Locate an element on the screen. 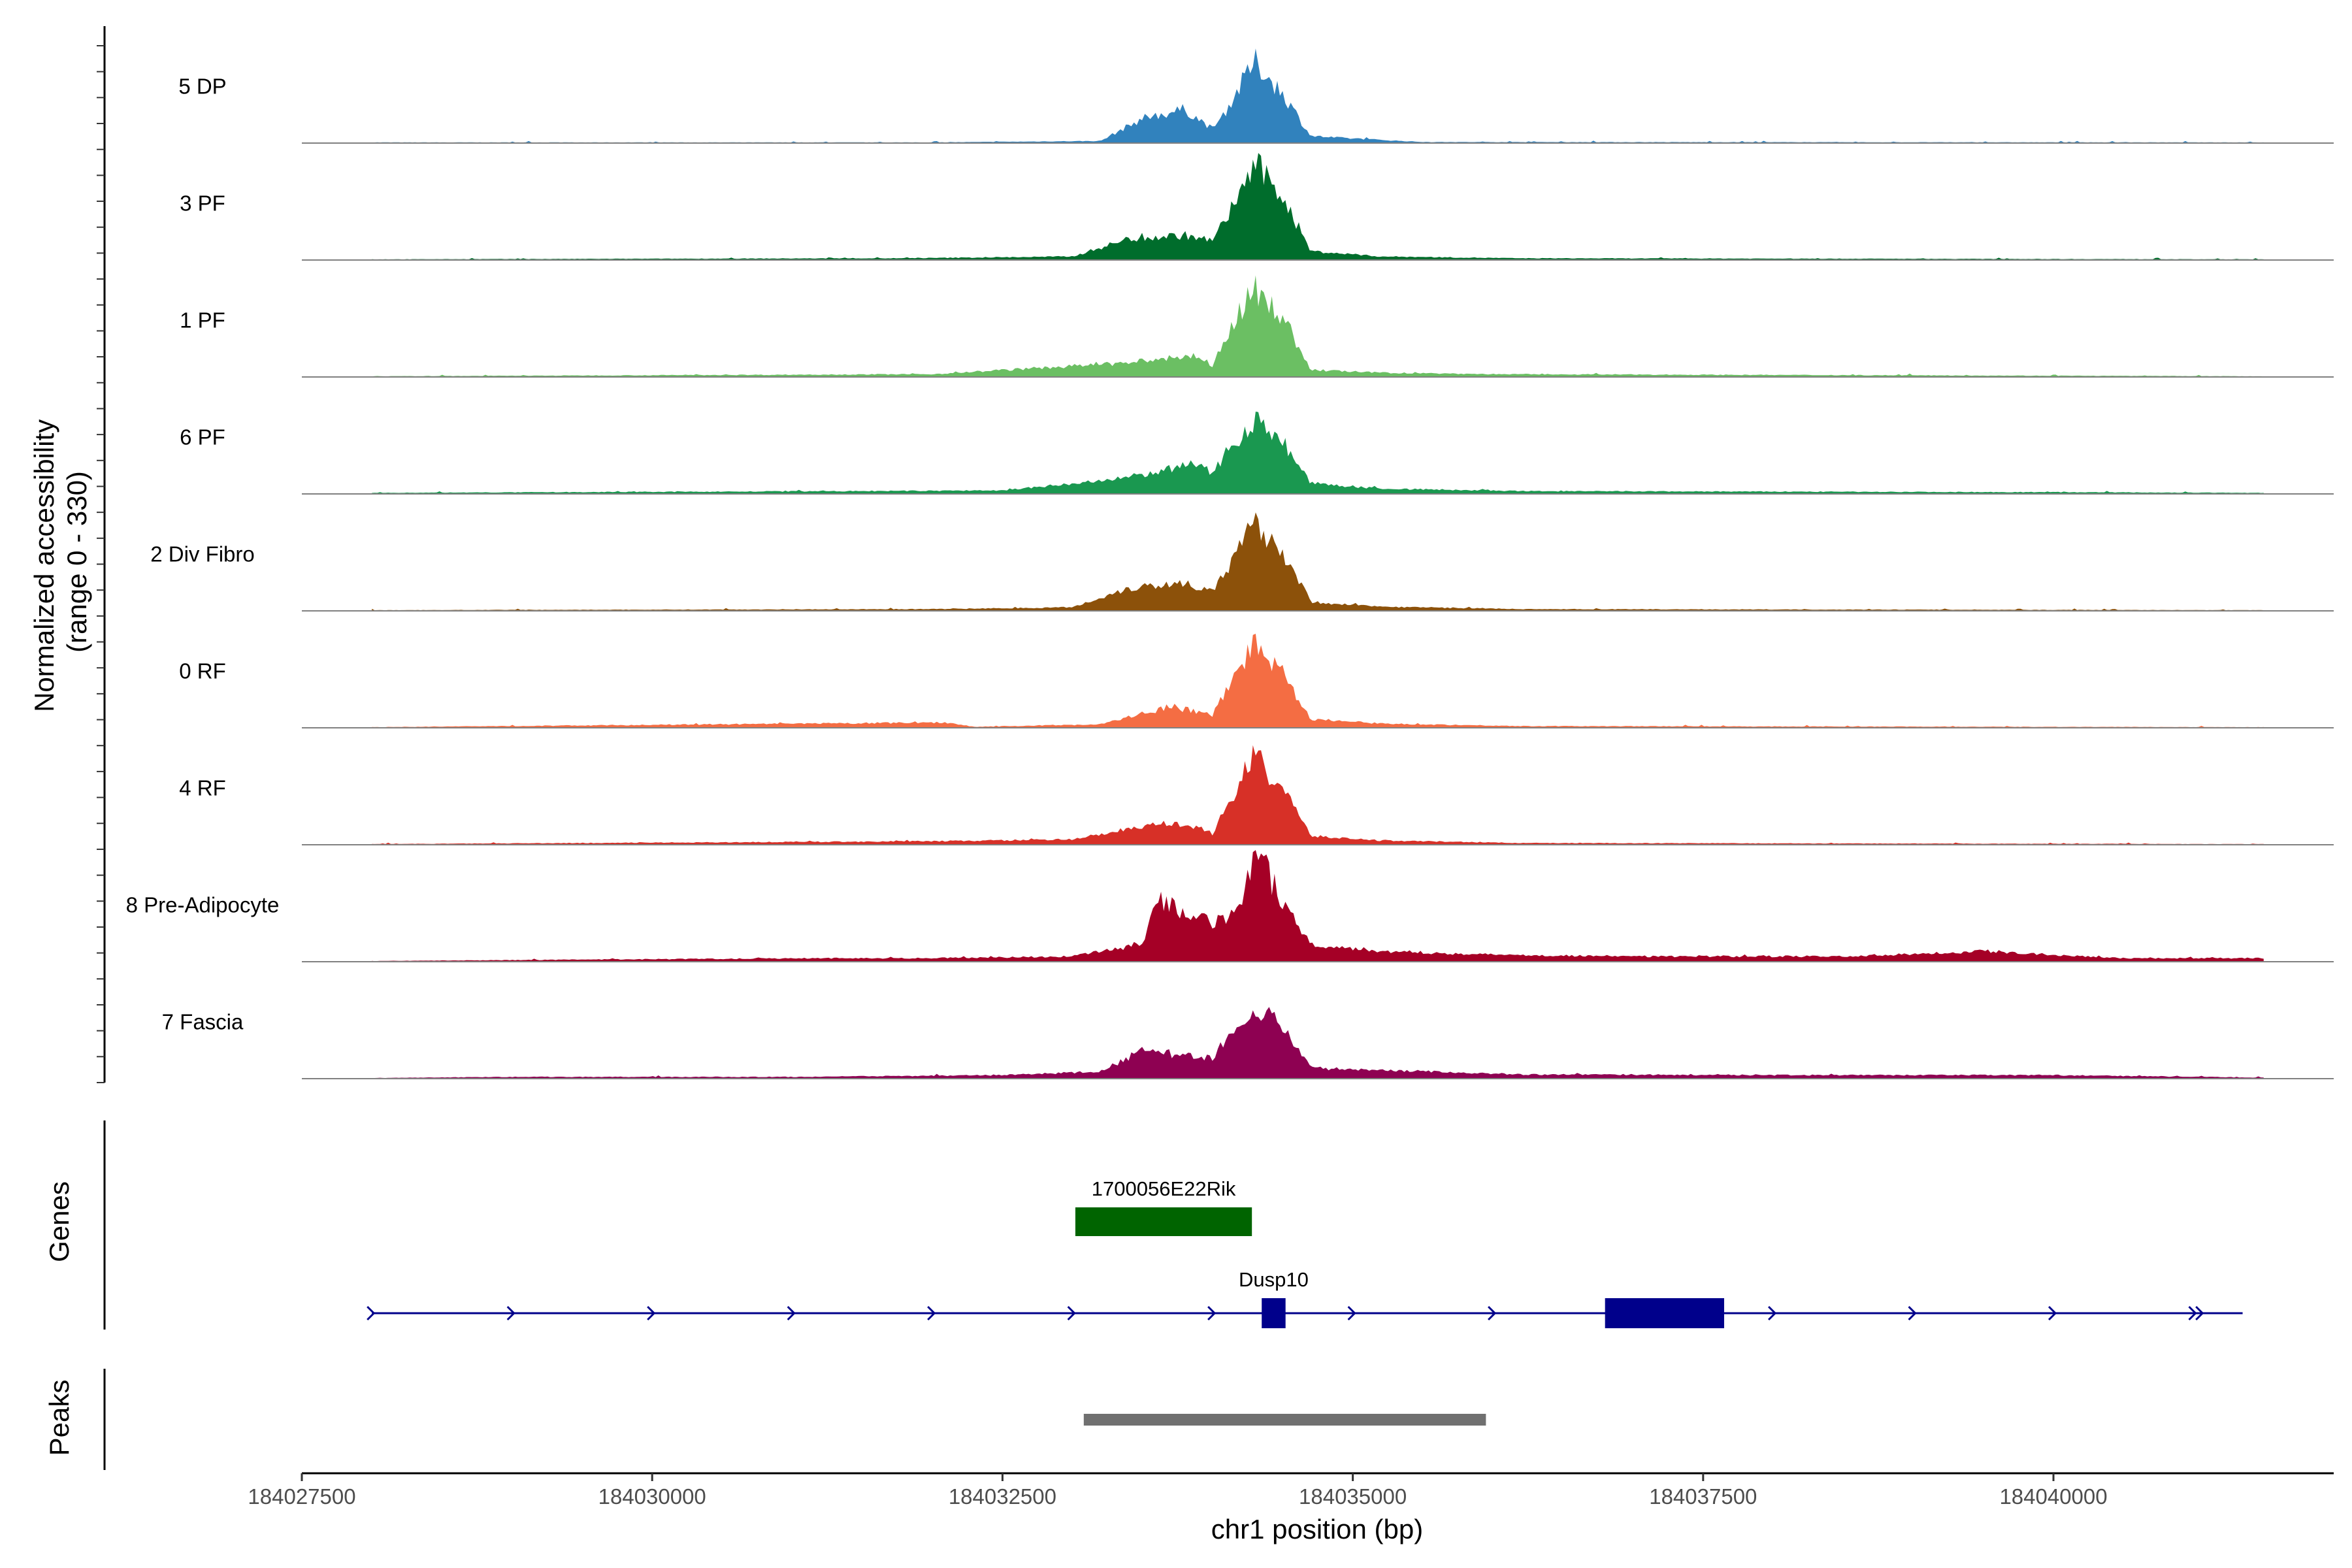 This screenshot has width=2352, height=1568. track-3-pf: 3 PF is located at coordinates (1257, 207).